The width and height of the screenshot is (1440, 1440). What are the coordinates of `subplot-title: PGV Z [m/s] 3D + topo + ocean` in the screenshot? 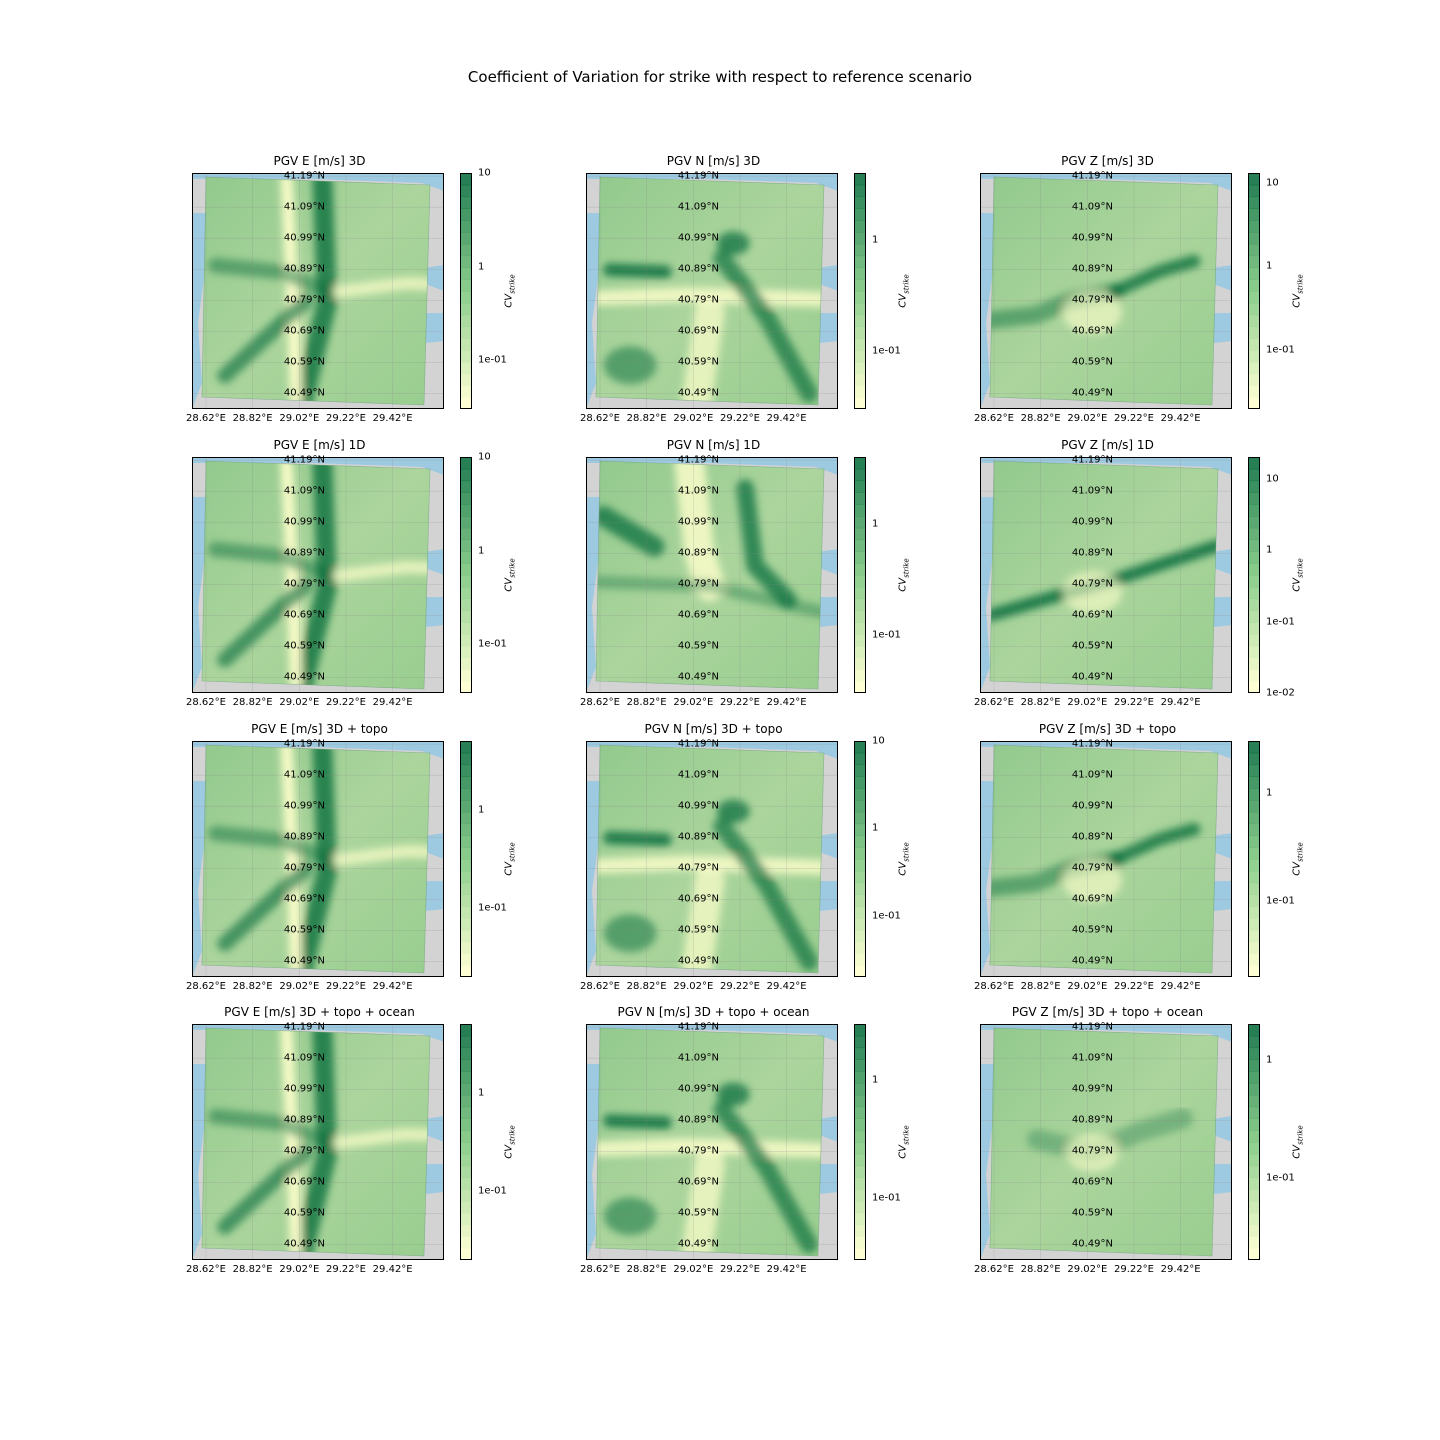 It's located at (1107, 1012).